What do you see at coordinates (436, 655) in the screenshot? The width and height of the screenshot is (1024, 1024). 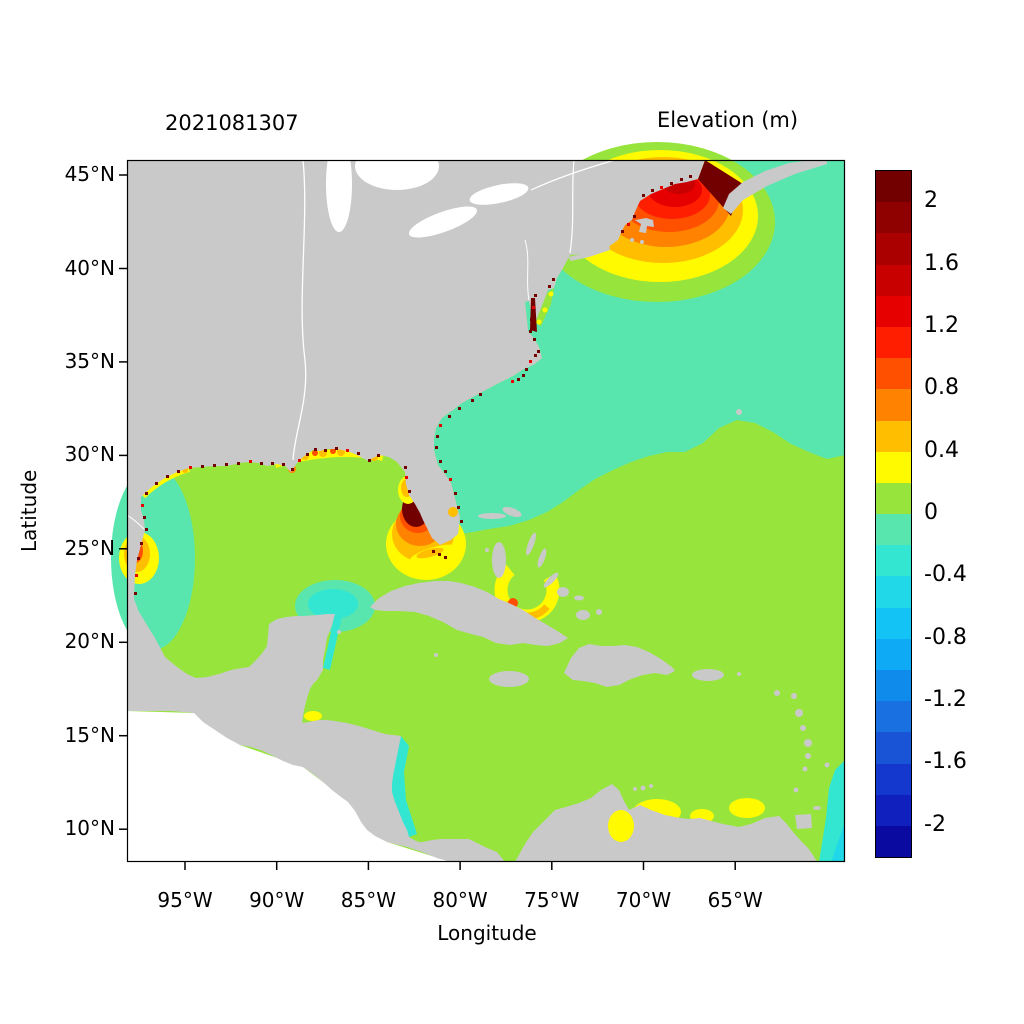 I see `cayman-island` at bounding box center [436, 655].